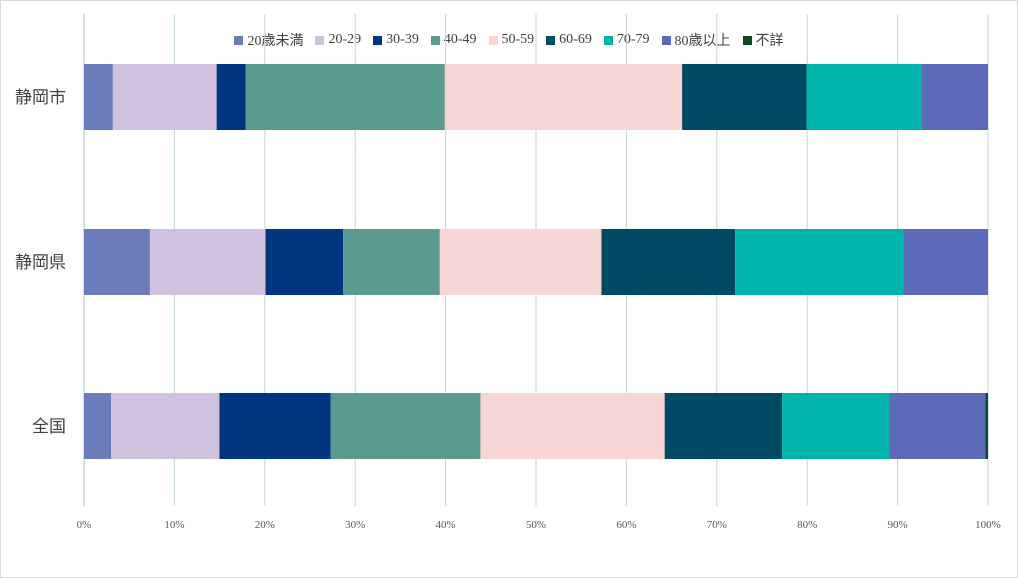  What do you see at coordinates (49, 426) in the screenshot?
I see `category-label: 全国` at bounding box center [49, 426].